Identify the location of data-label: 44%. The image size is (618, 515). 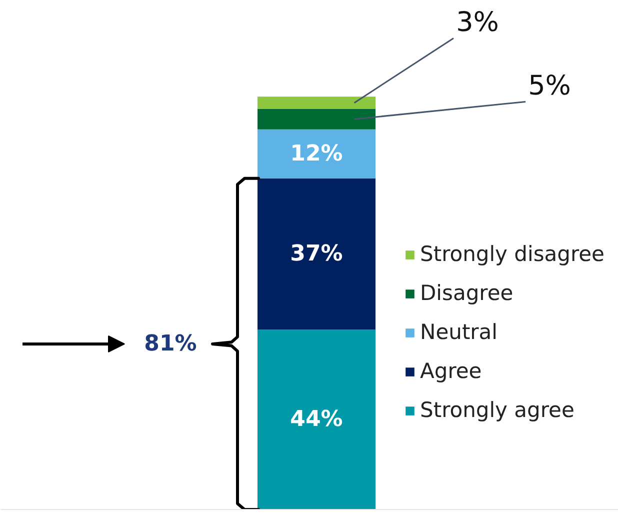
(316, 419).